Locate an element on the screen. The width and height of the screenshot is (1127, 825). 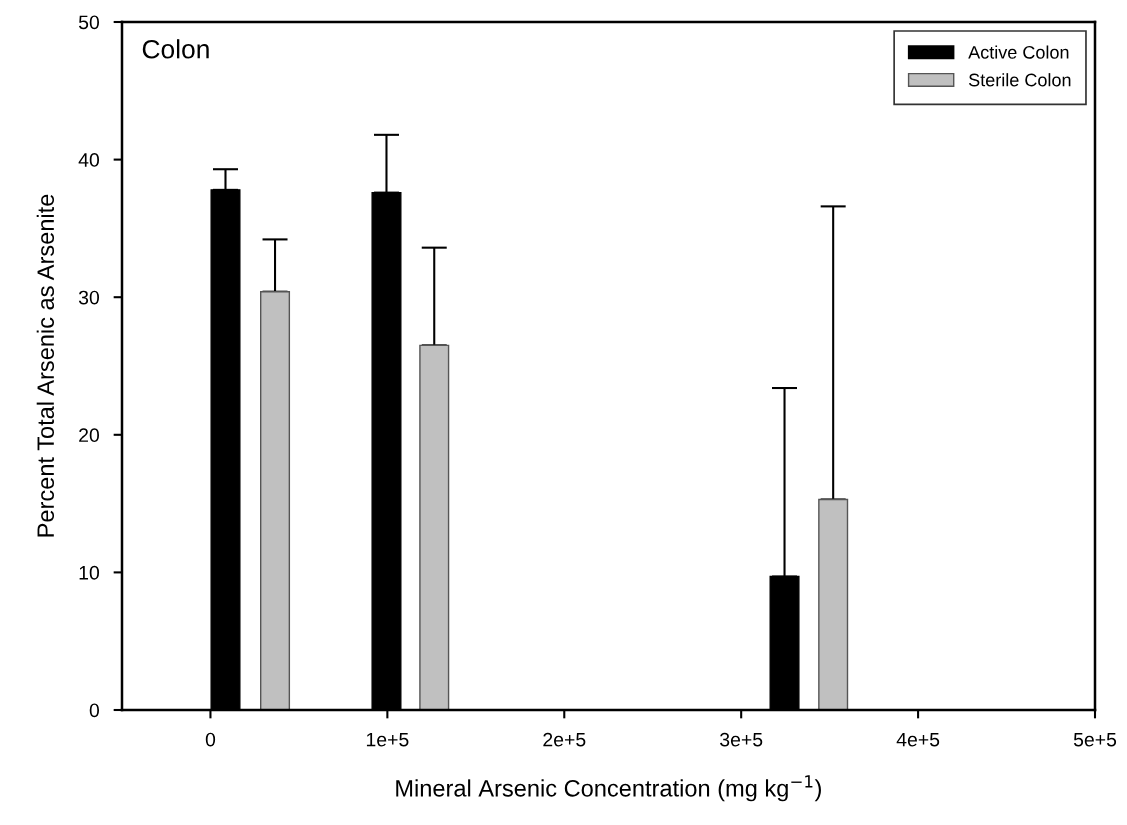
x-tick-label: 3e+5 is located at coordinates (741, 739).